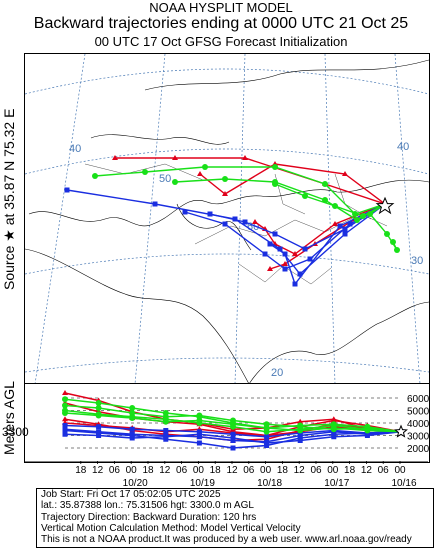 This screenshot has width=442, height=548. Describe the element at coordinates (418, 424) in the screenshot. I see `height-tick-label: 4000` at that location.